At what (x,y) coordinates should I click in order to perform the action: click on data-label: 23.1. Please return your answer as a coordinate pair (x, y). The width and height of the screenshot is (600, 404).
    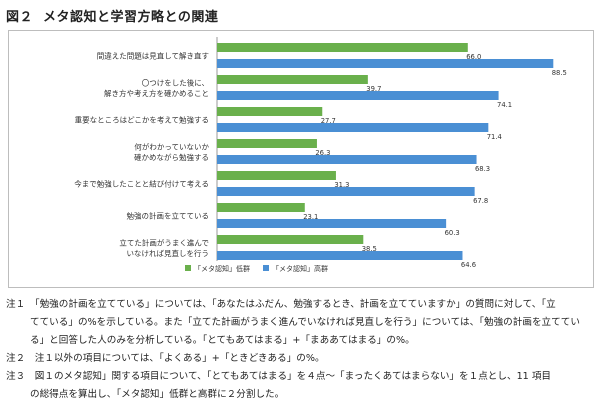
    Looking at the image, I should click on (310, 217).